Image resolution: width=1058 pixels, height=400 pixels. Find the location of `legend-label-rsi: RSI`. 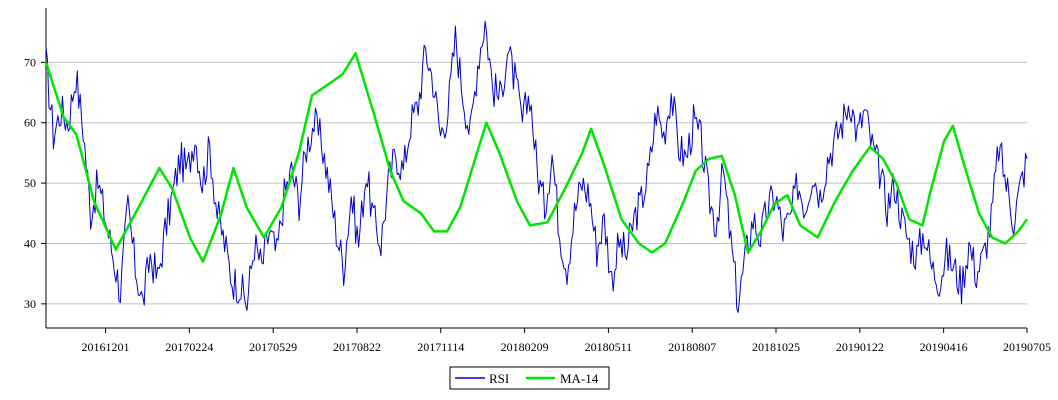

legend-label-rsi: RSI is located at coordinates (499, 378).